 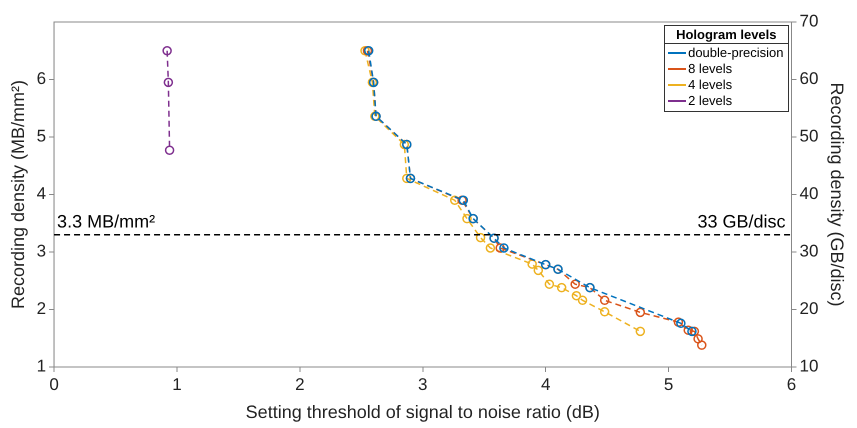 What do you see at coordinates (423, 384) in the screenshot?
I see `x-tick-label: 3` at bounding box center [423, 384].